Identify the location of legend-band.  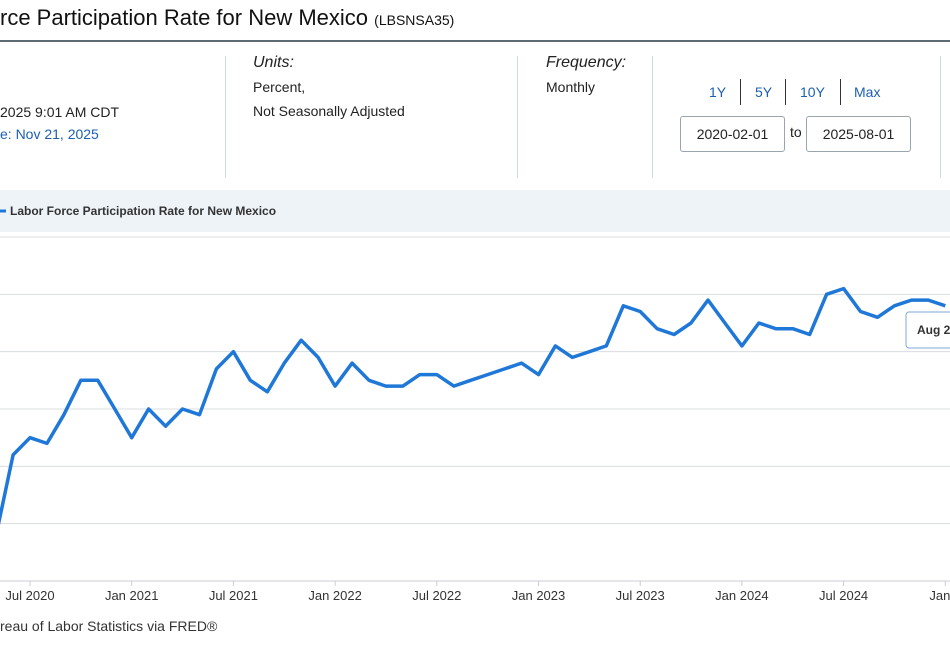
(475, 211).